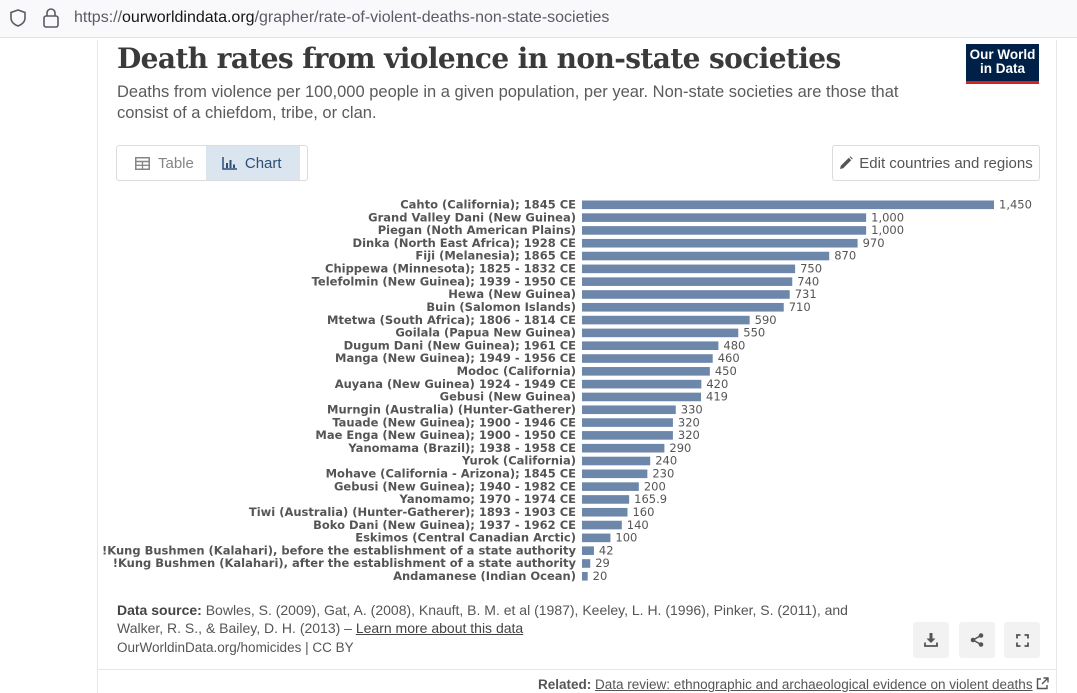  I want to click on category-label: Gebusi (New Guinea); 1940 - 1982 CE, so click(455, 486).